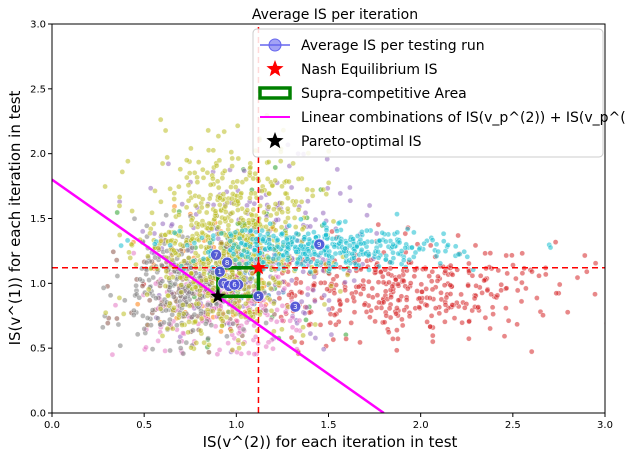  What do you see at coordinates (144, 425) in the screenshot?
I see `x-tick-label: 0.5` at bounding box center [144, 425].